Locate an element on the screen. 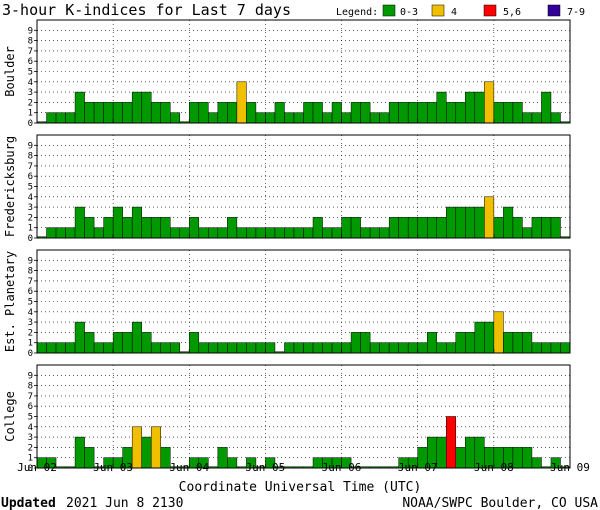 The height and width of the screenshot is (510, 600). legend-item-label-2: 5,6 is located at coordinates (512, 12).